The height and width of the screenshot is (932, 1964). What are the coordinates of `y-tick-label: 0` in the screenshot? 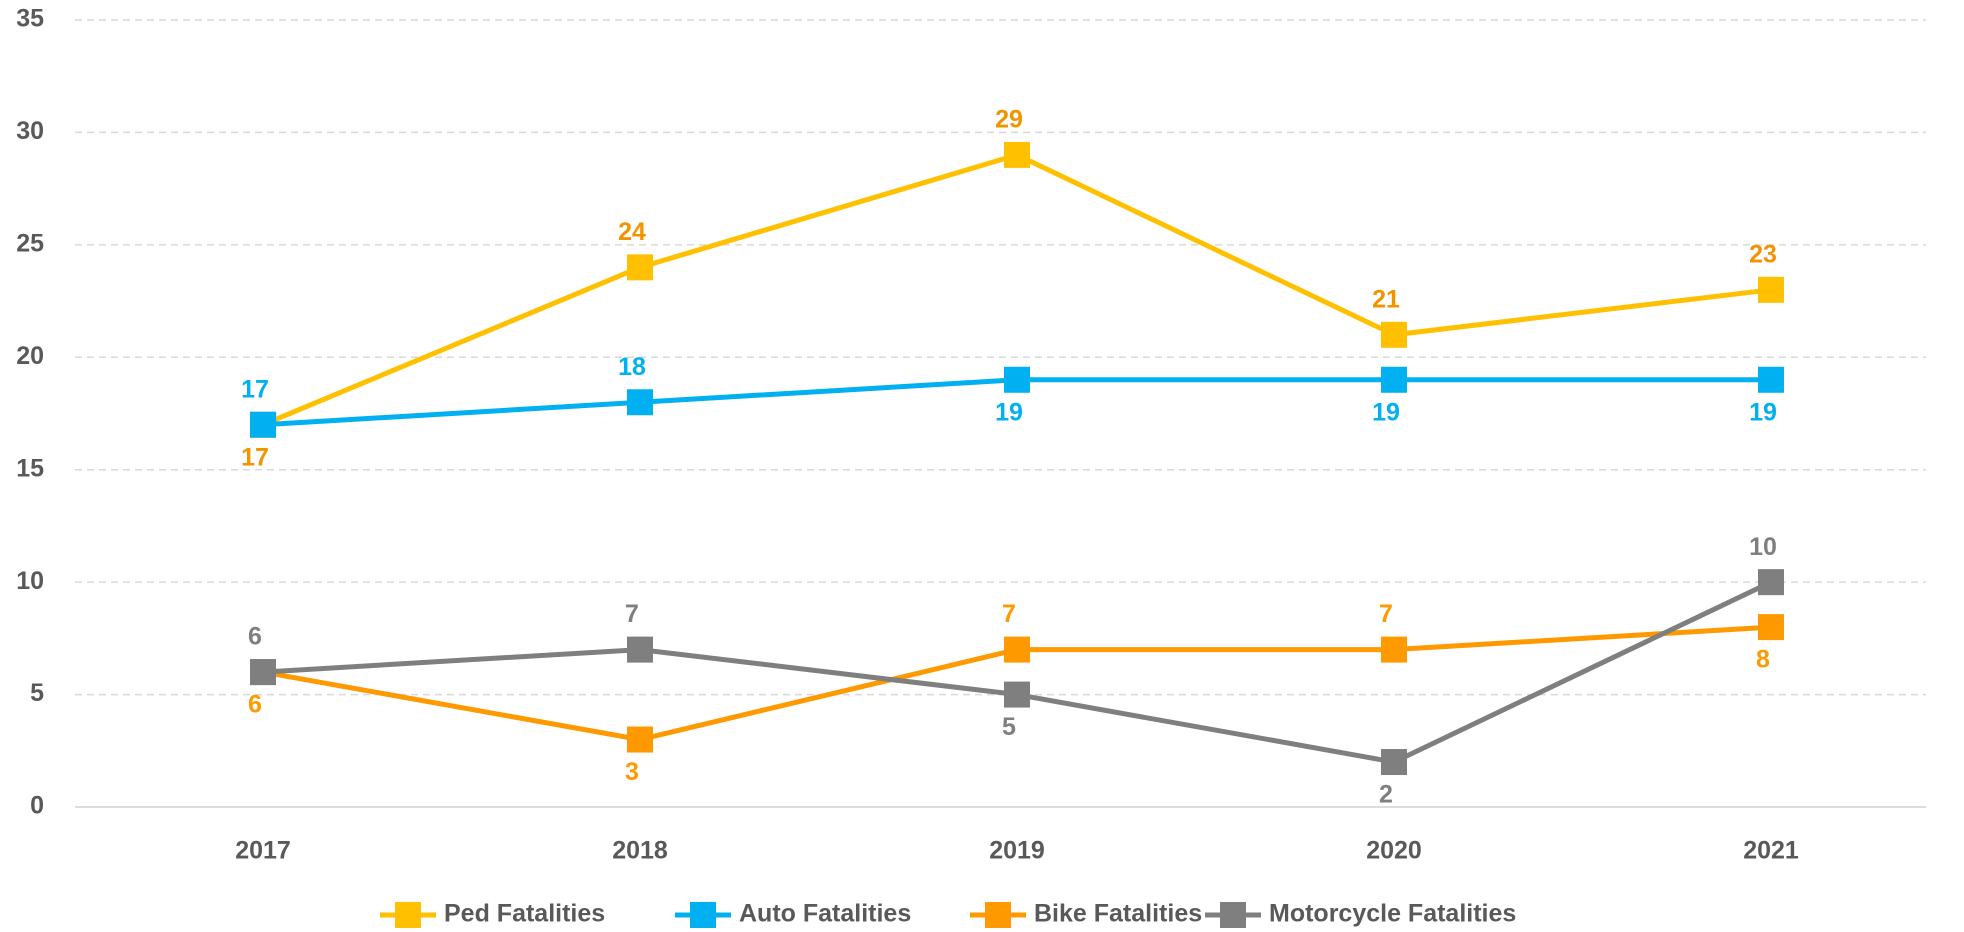 It's located at (37, 806).